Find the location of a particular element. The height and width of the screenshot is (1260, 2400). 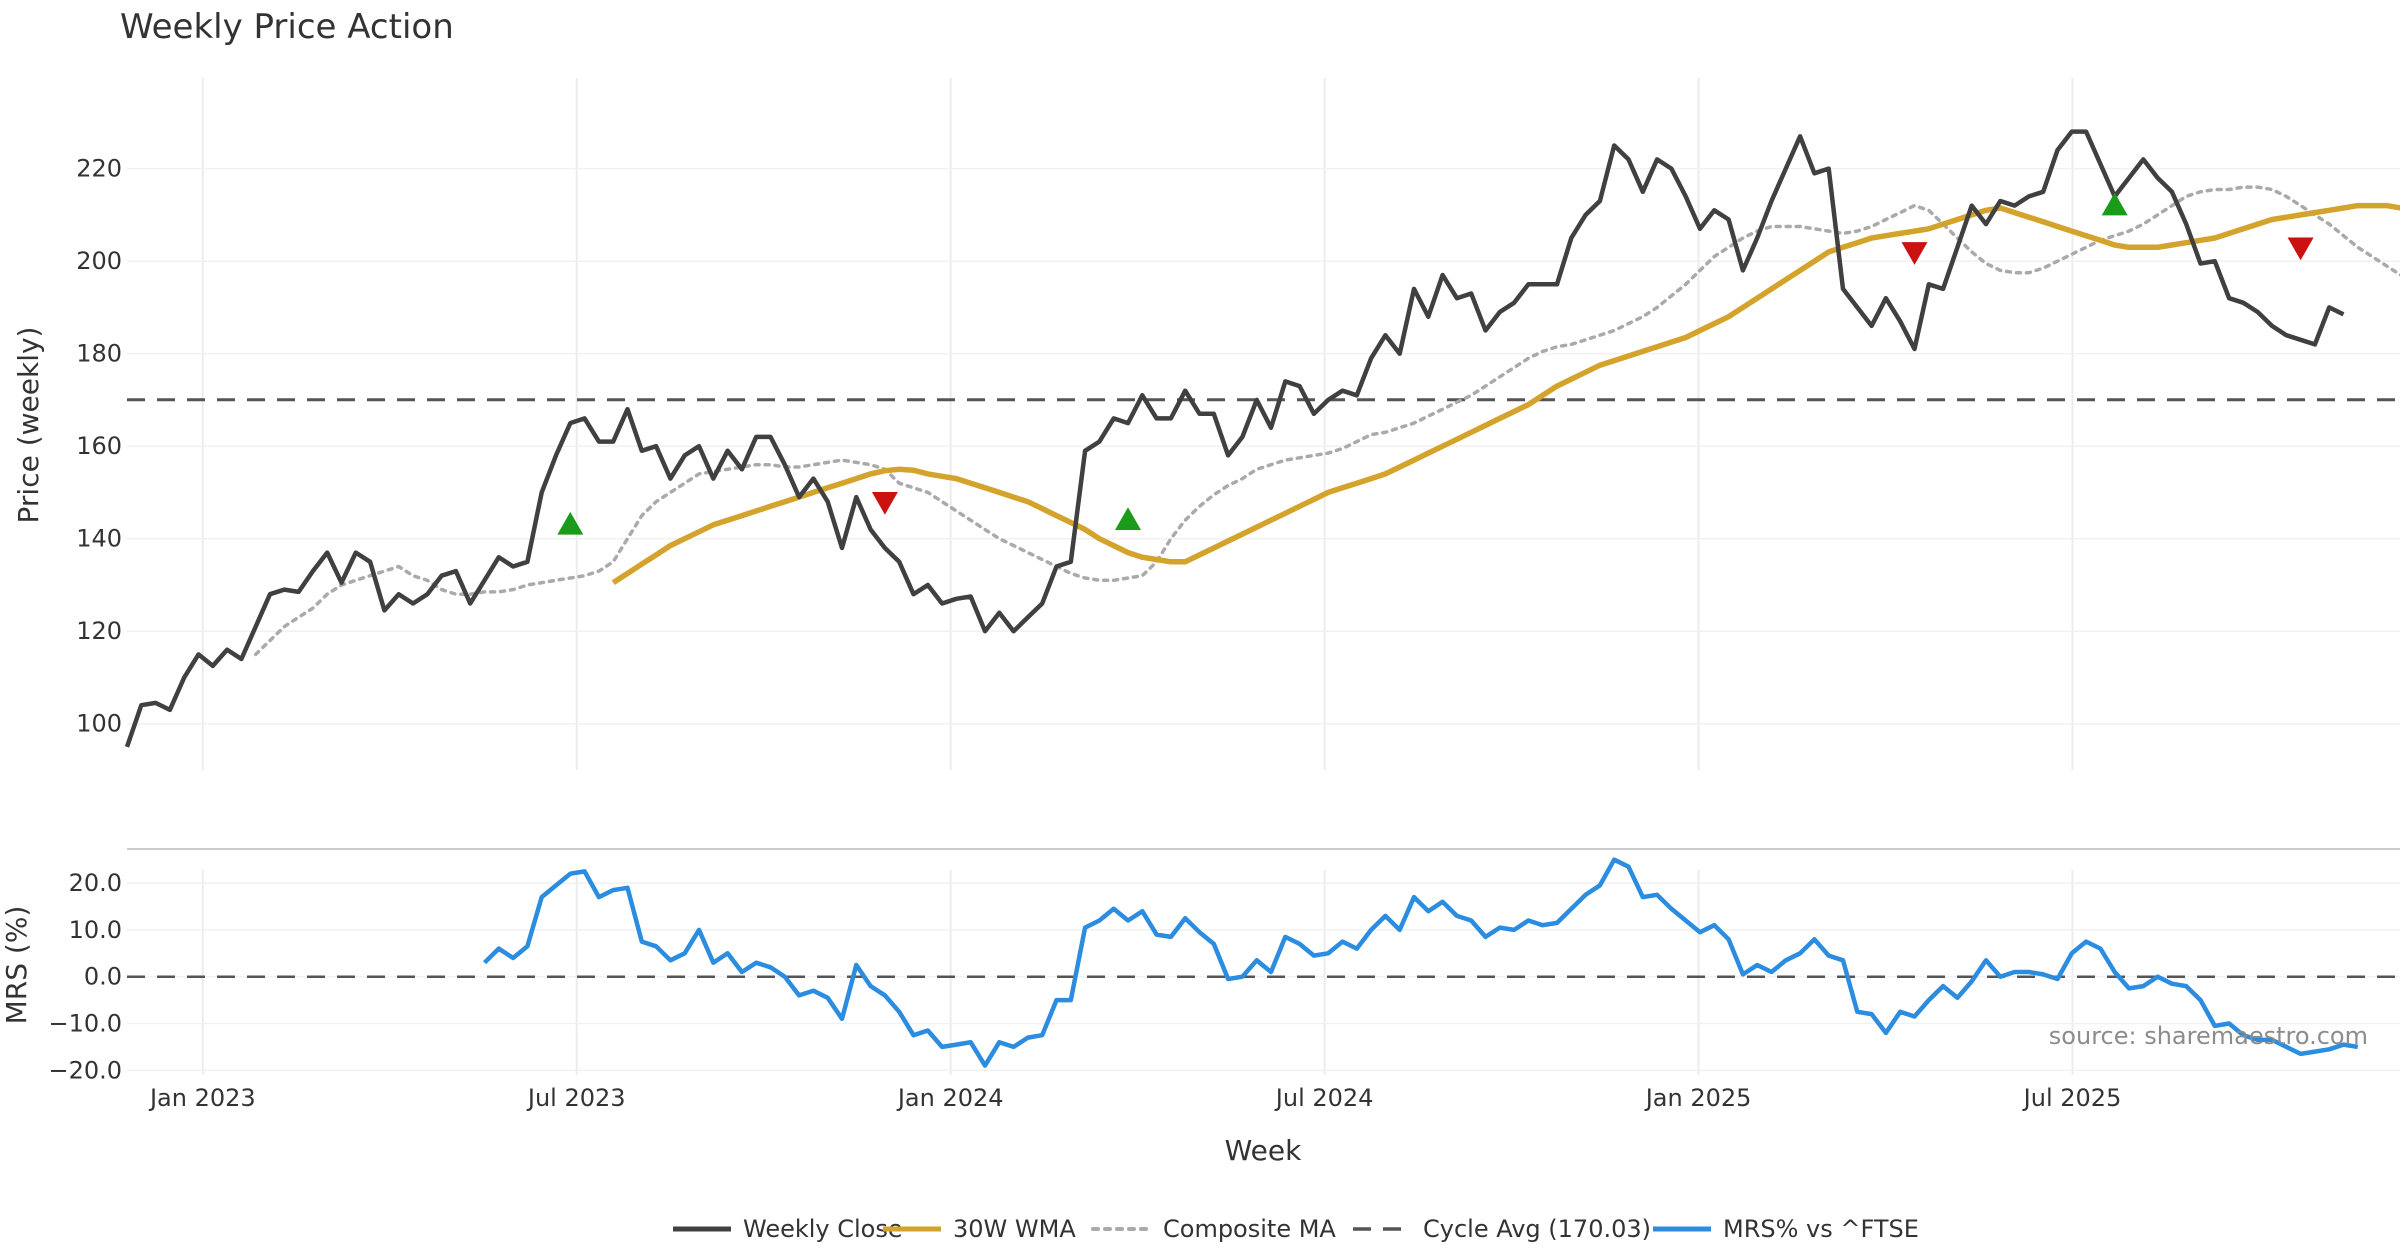

x-tick-label: Jul 2023 is located at coordinates (576, 1098).